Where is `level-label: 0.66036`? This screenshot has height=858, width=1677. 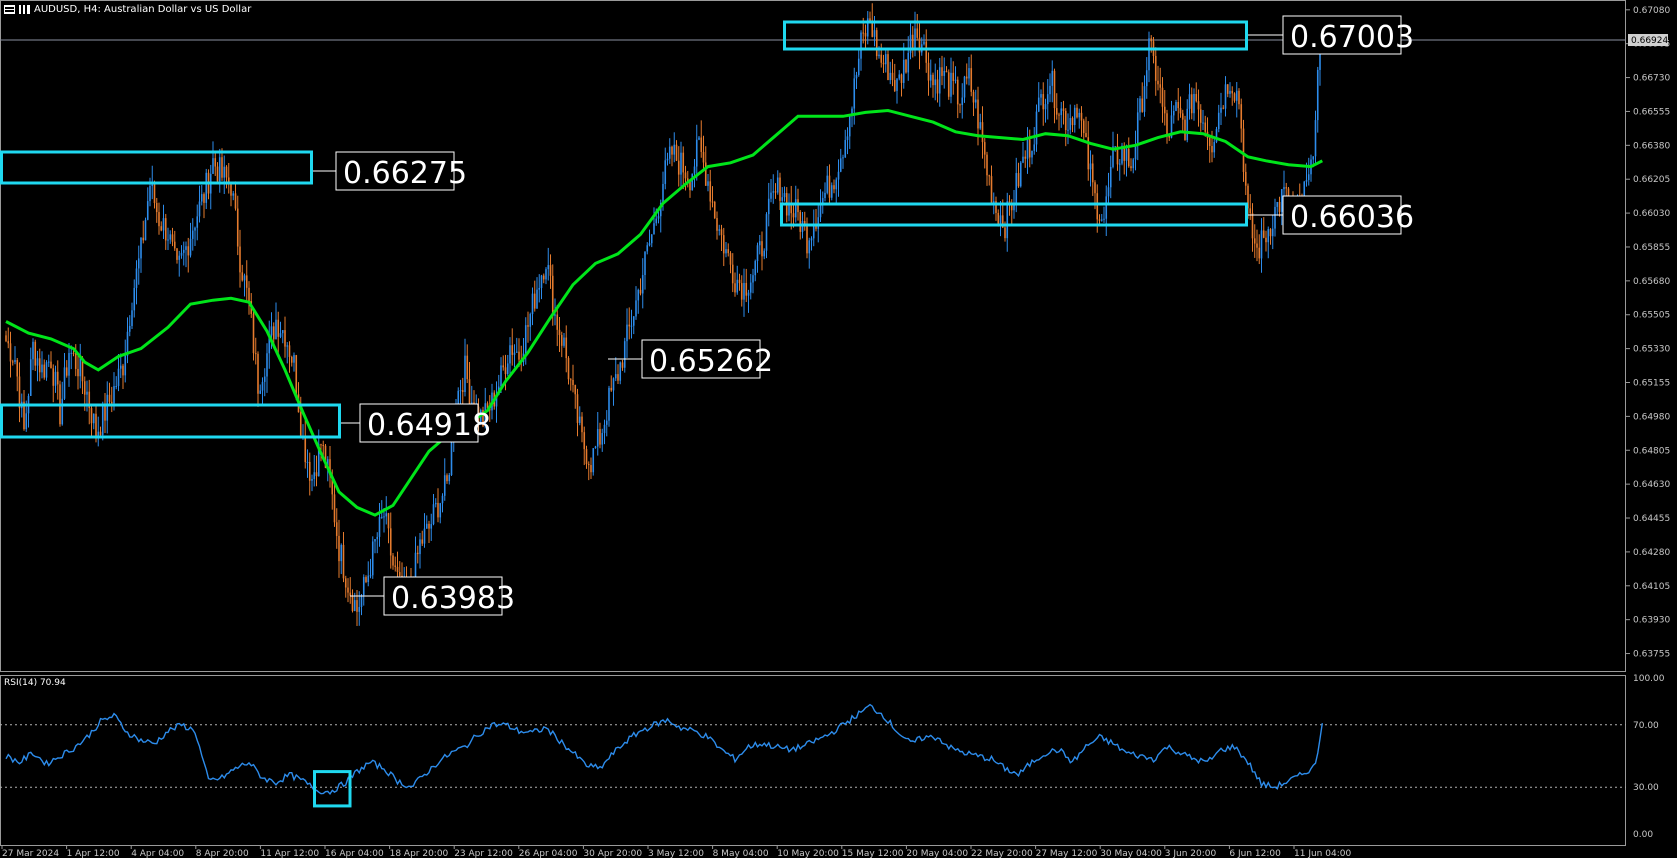 level-label: 0.66036 is located at coordinates (1352, 217).